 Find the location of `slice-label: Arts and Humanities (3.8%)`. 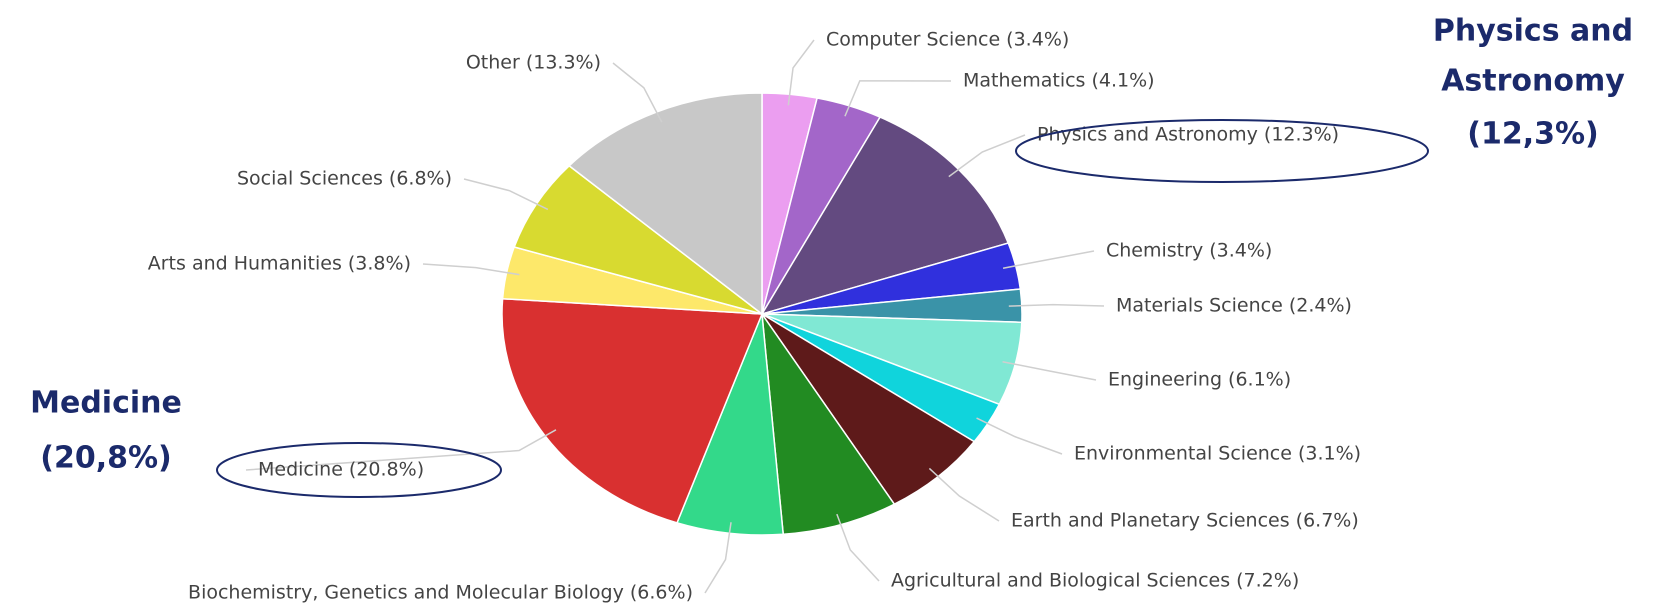

slice-label: Arts and Humanities (3.8%) is located at coordinates (279, 264).